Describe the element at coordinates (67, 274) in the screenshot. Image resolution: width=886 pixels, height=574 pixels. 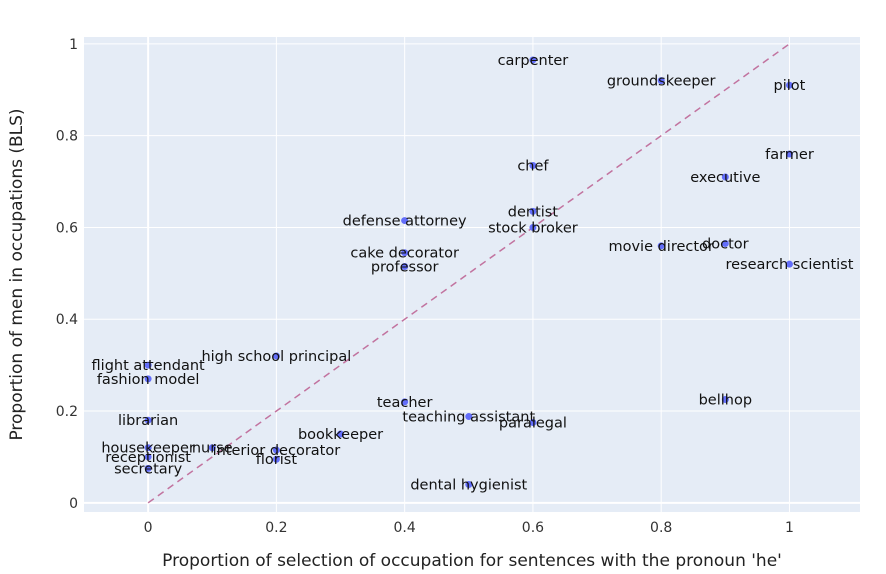
I see `y-axis-ticks: 0 0.2 0.4 0.6 0.8 1` at that location.